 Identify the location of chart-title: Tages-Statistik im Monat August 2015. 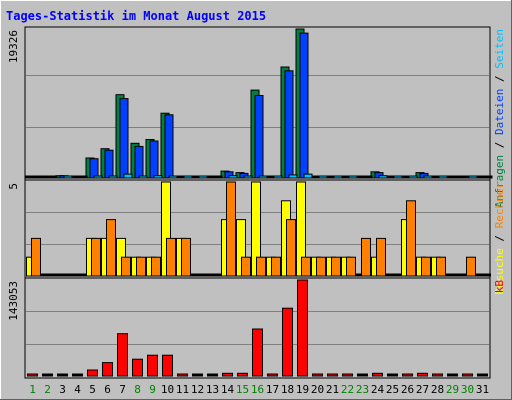
(136, 16).